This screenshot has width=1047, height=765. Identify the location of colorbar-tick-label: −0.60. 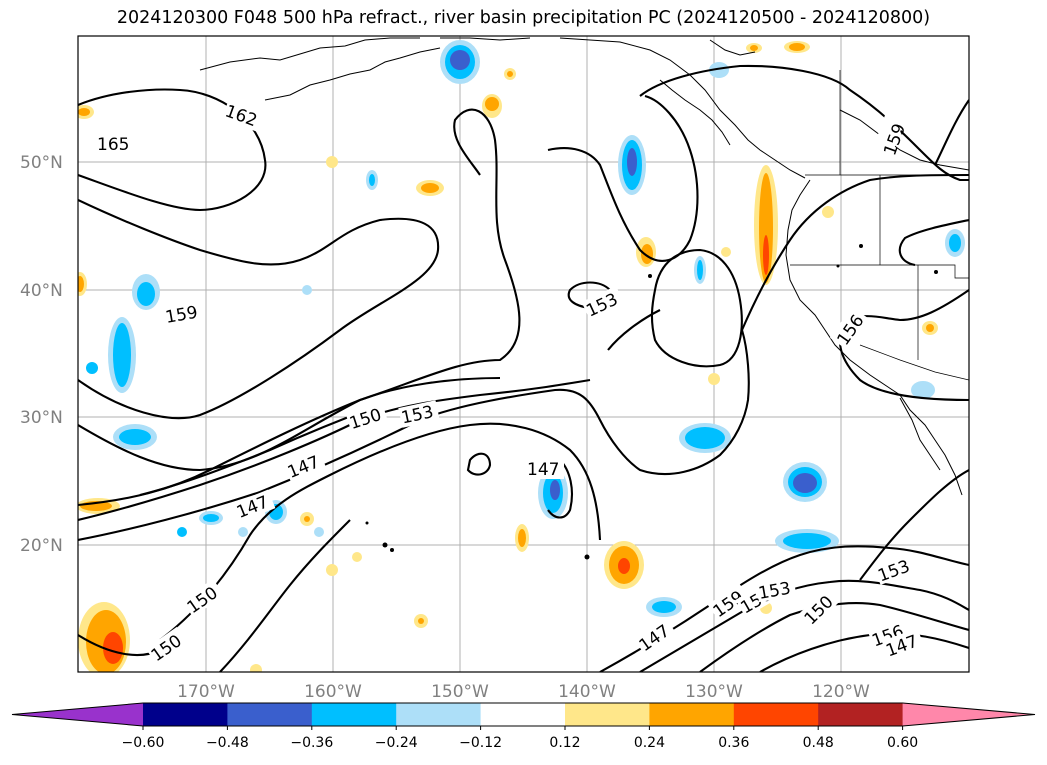
(143, 743).